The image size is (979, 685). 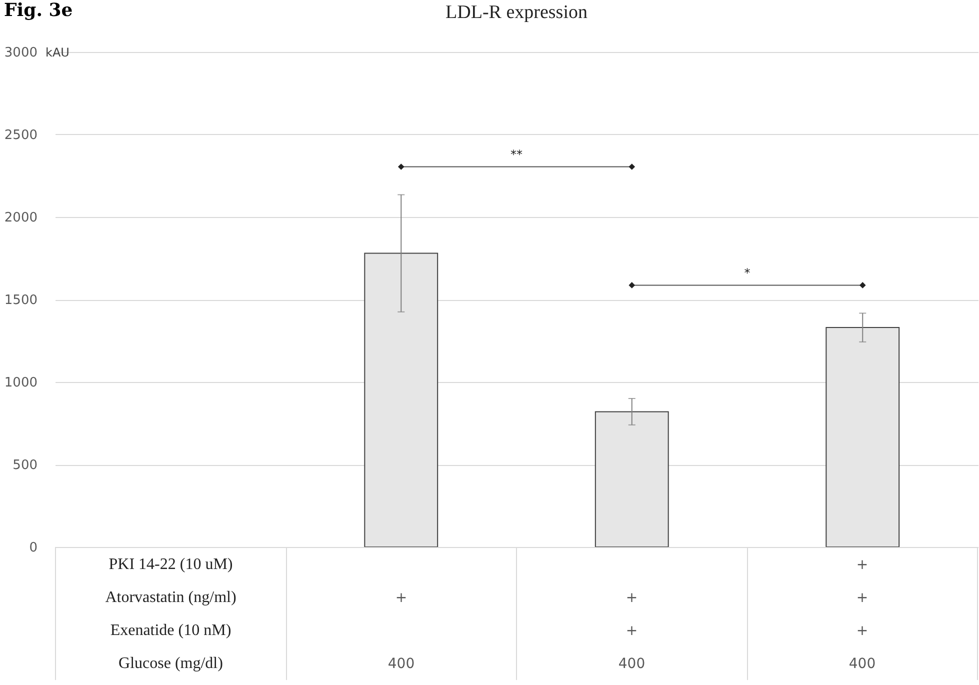 I want to click on y-tick-label: 3000, so click(x=21, y=53).